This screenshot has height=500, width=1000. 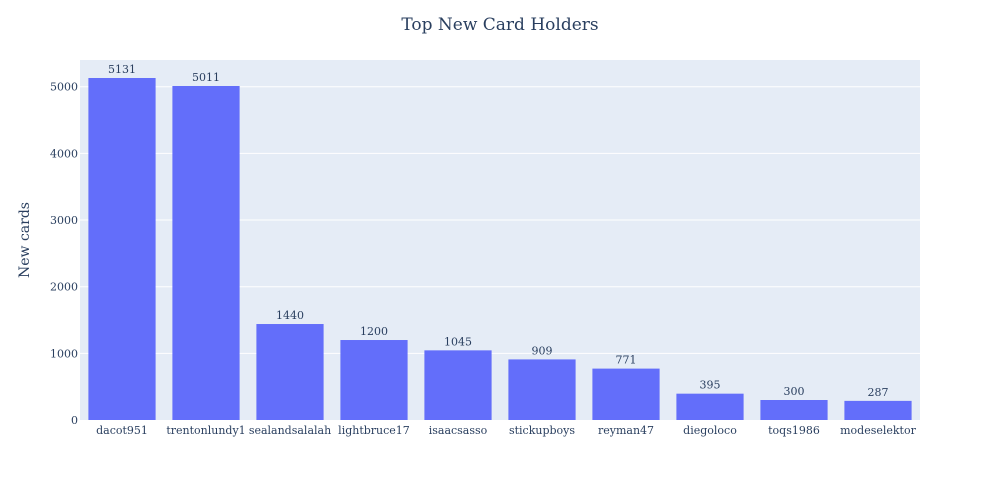 What do you see at coordinates (458, 341) in the screenshot?
I see `bar-value-label: 1045` at bounding box center [458, 341].